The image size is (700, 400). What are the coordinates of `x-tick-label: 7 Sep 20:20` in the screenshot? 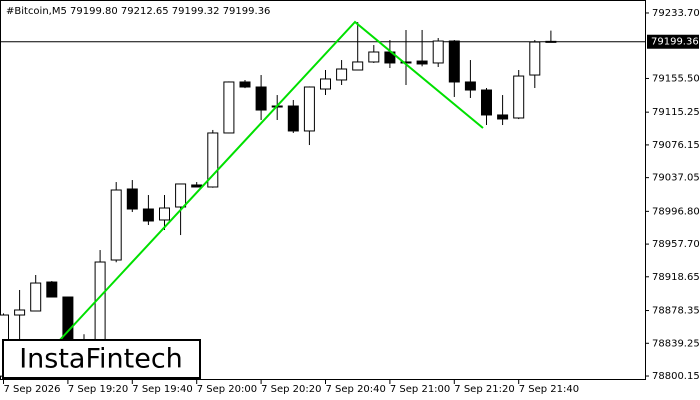 It's located at (291, 389).